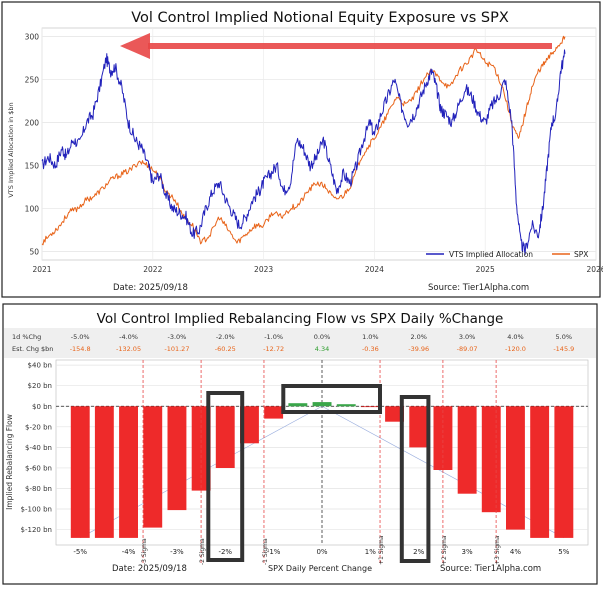  Describe the element at coordinates (418, 349) in the screenshot. I see `table-est-change: -39.96` at that location.